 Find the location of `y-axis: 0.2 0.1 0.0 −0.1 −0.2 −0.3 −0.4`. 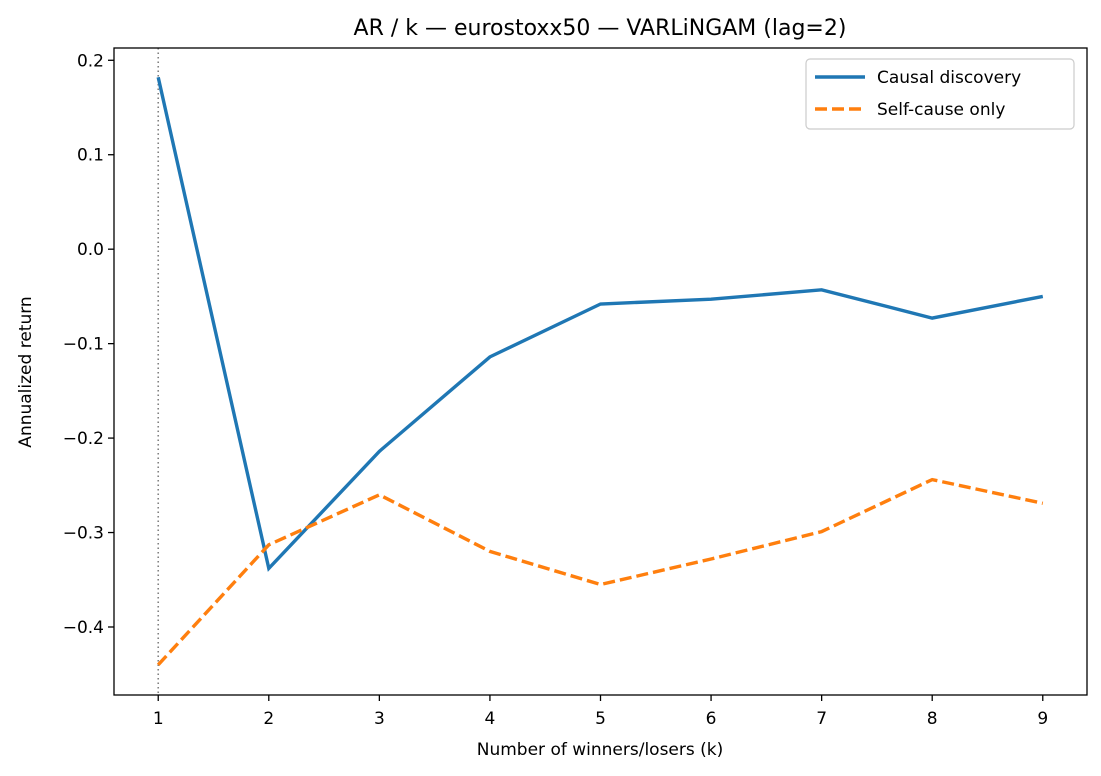

y-axis: 0.2 0.1 0.0 −0.1 −0.2 −0.3 −0.4 is located at coordinates (88, 344).